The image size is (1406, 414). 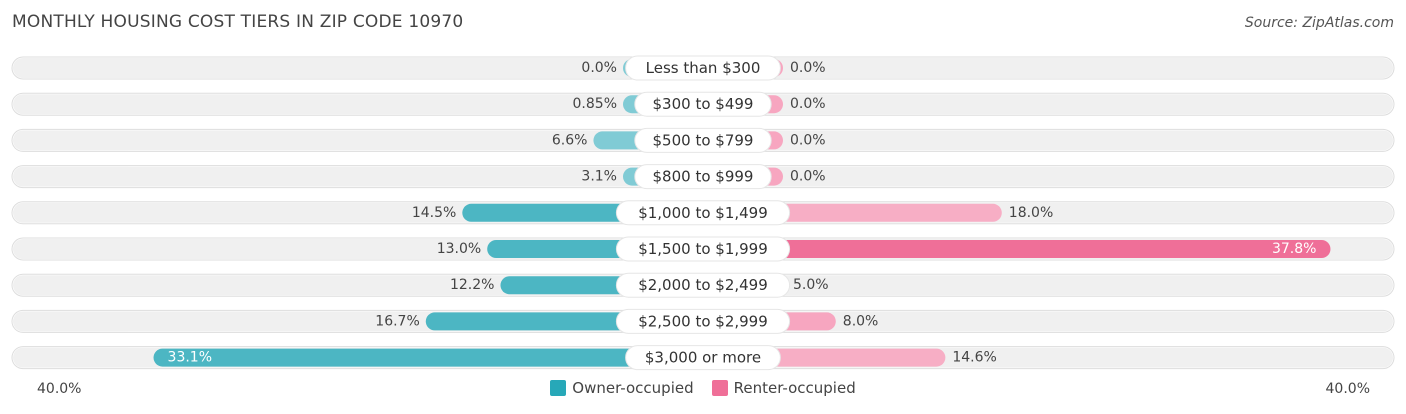 I want to click on category-label: $500 to $799, so click(x=703, y=140).